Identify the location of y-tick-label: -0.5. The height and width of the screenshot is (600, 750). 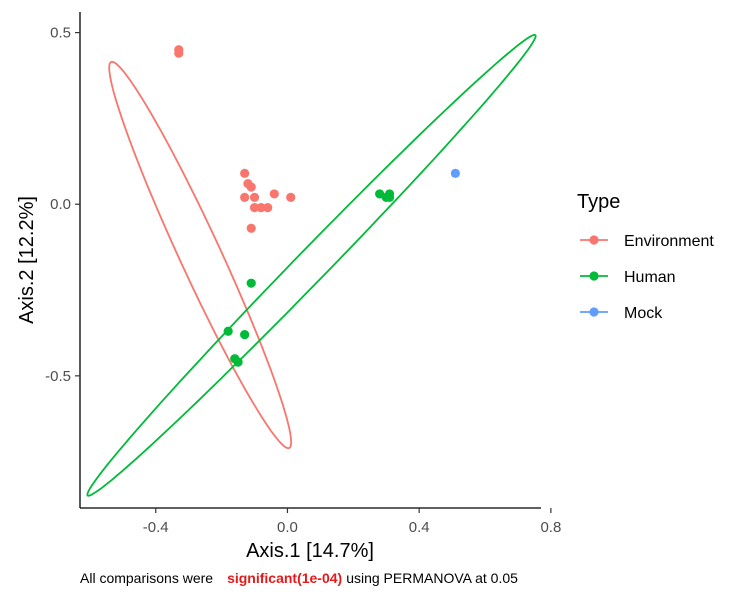
(58, 376).